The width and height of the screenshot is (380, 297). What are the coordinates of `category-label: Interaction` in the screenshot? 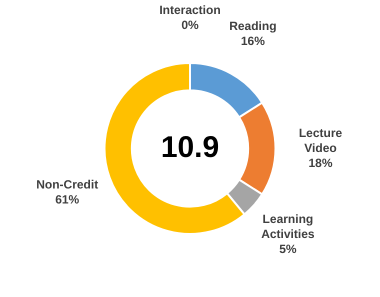 It's located at (190, 9).